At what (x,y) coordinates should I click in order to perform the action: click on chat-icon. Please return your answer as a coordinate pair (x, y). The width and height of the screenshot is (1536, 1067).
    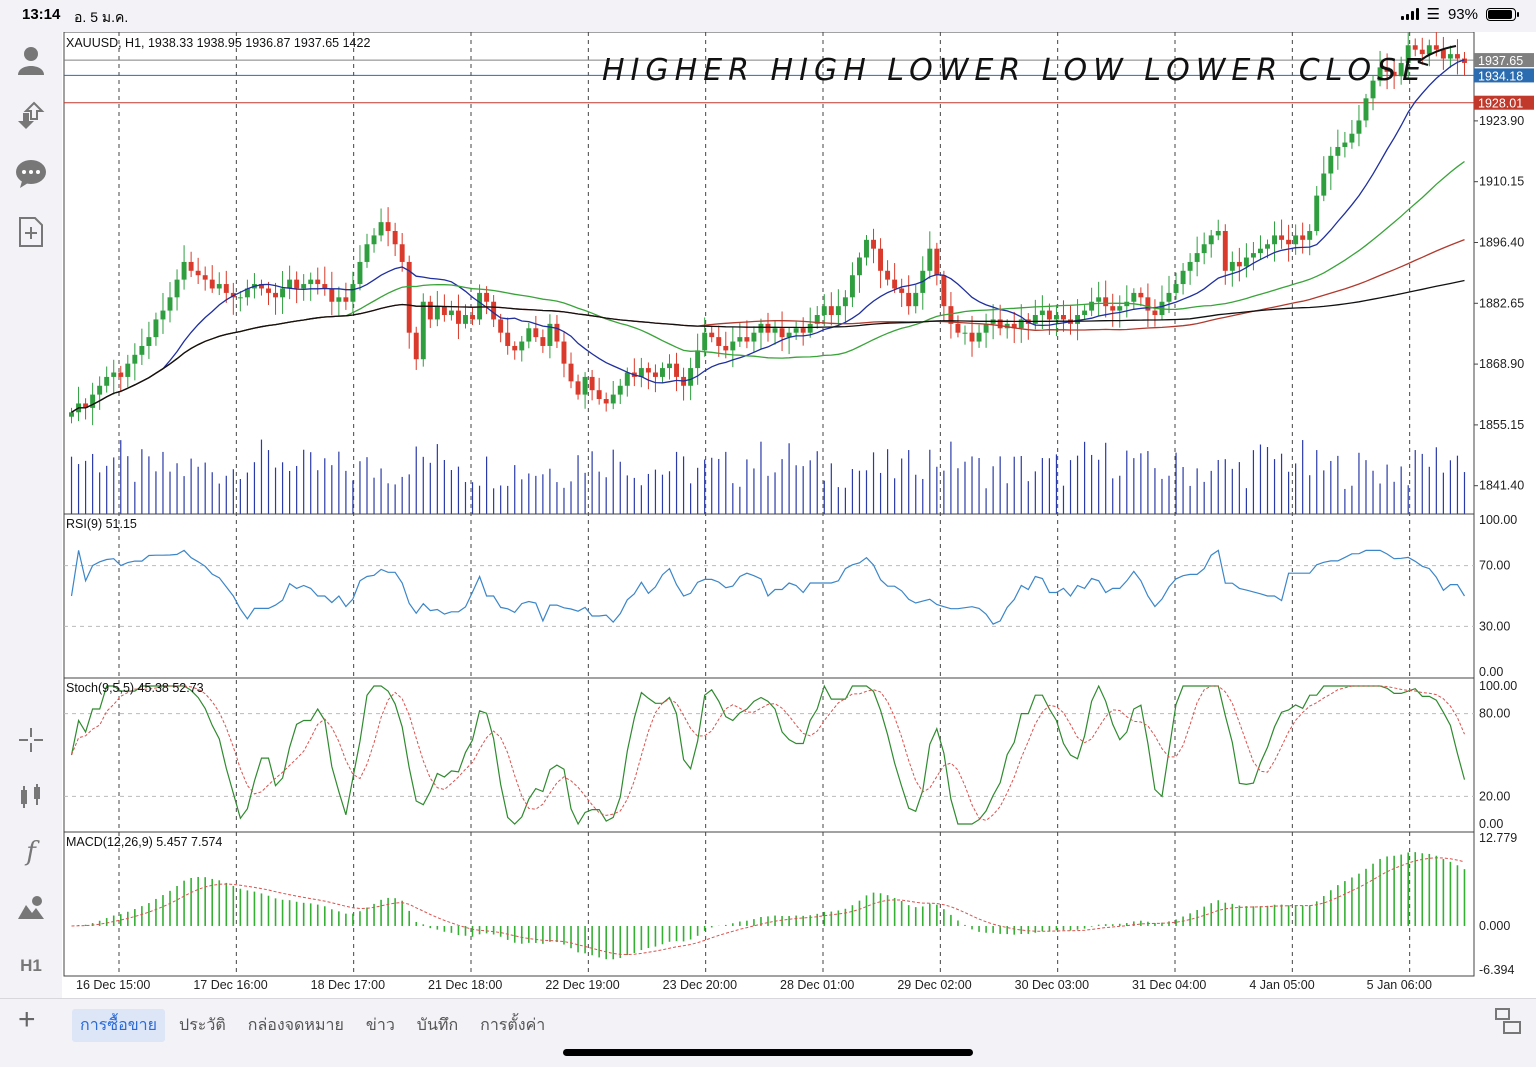
    Looking at the image, I should click on (31, 174).